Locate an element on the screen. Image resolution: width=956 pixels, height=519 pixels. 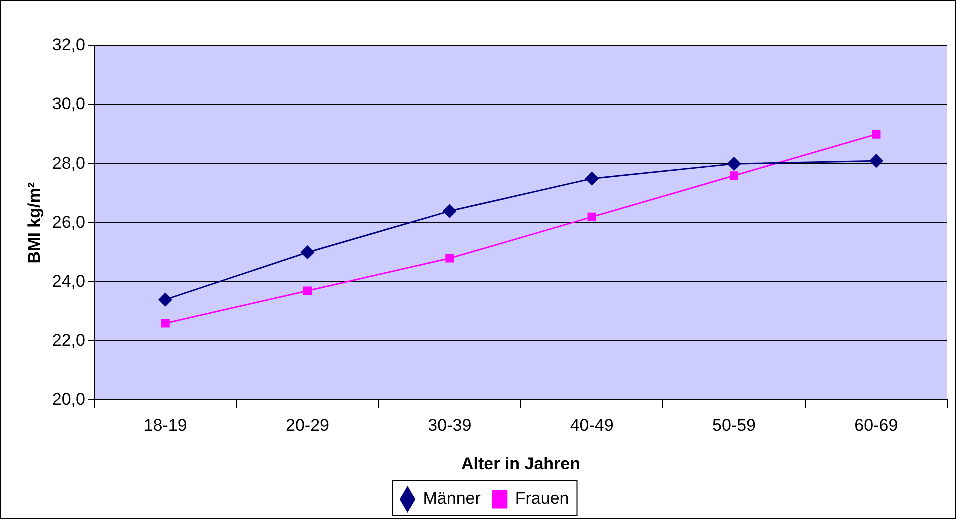
x-tick-label: 30-39 is located at coordinates (450, 426).